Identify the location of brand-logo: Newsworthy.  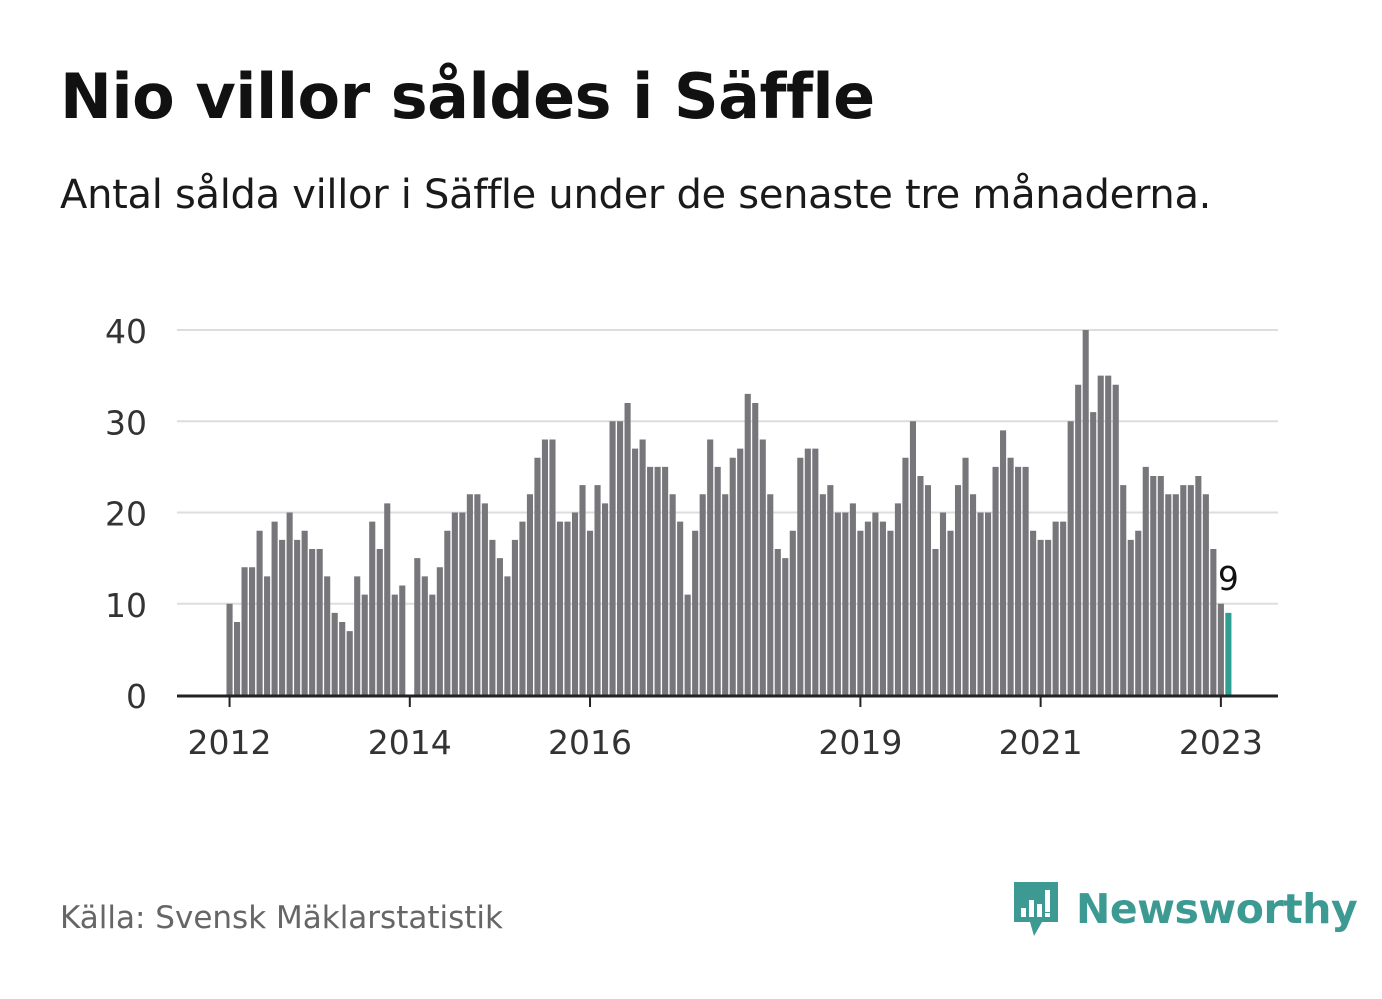
(1184, 909).